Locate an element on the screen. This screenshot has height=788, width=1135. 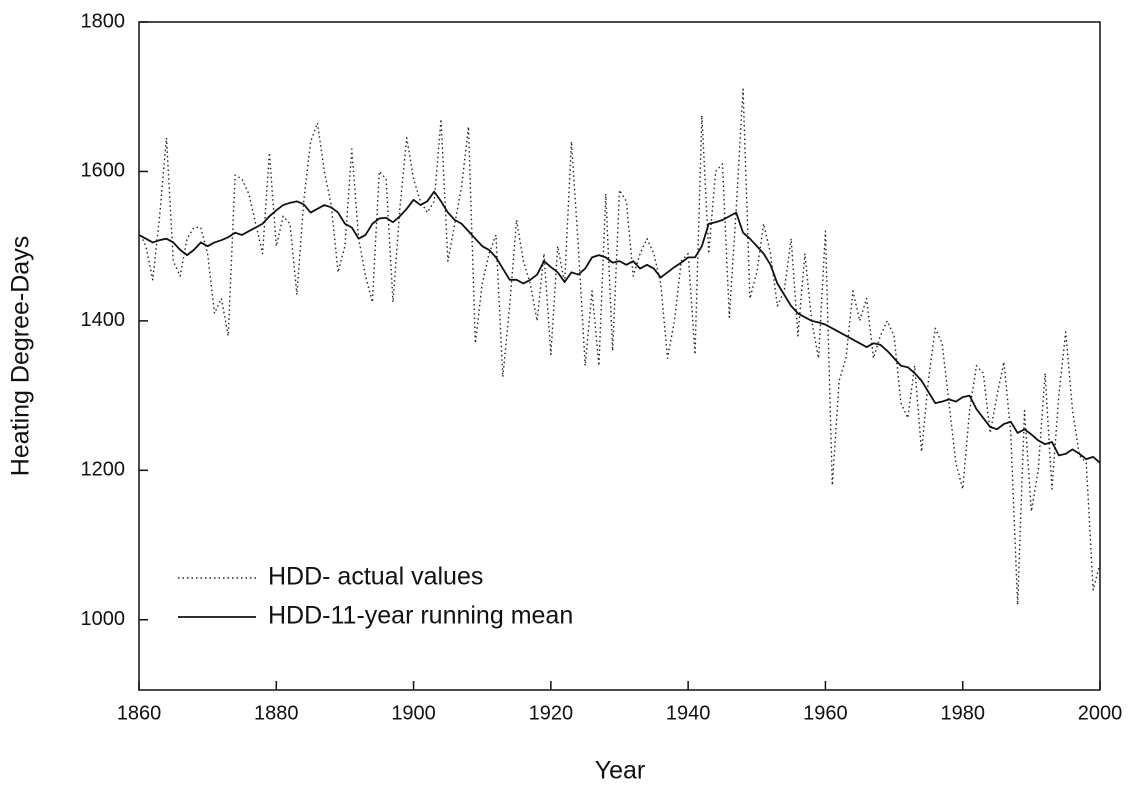
x-tick-label: 1940 is located at coordinates (688, 713).